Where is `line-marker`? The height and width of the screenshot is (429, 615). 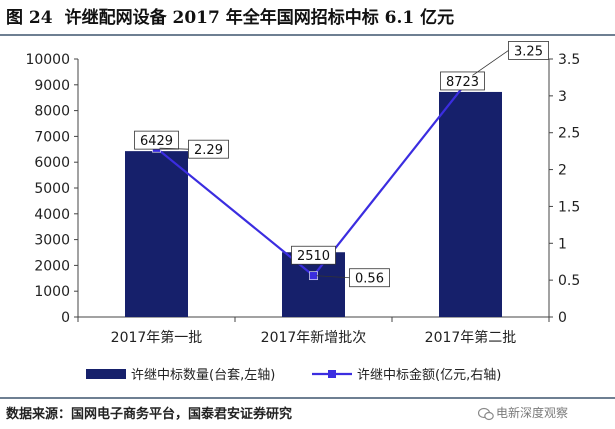
line-marker is located at coordinates (313, 276).